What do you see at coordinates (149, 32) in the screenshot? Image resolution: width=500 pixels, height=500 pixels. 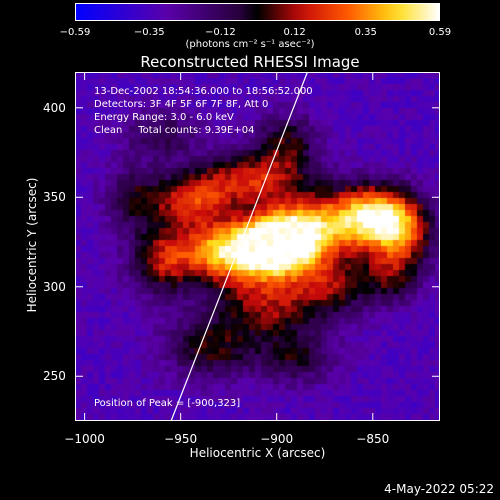 I see `colorbar-tick-label: −0.35` at bounding box center [149, 32].